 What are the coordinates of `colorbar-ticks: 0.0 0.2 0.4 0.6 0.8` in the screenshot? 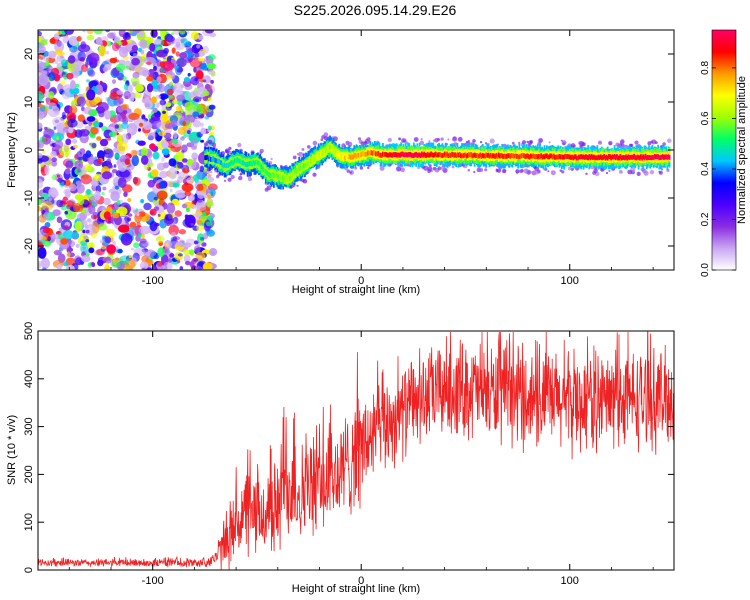 It's located at (718, 169).